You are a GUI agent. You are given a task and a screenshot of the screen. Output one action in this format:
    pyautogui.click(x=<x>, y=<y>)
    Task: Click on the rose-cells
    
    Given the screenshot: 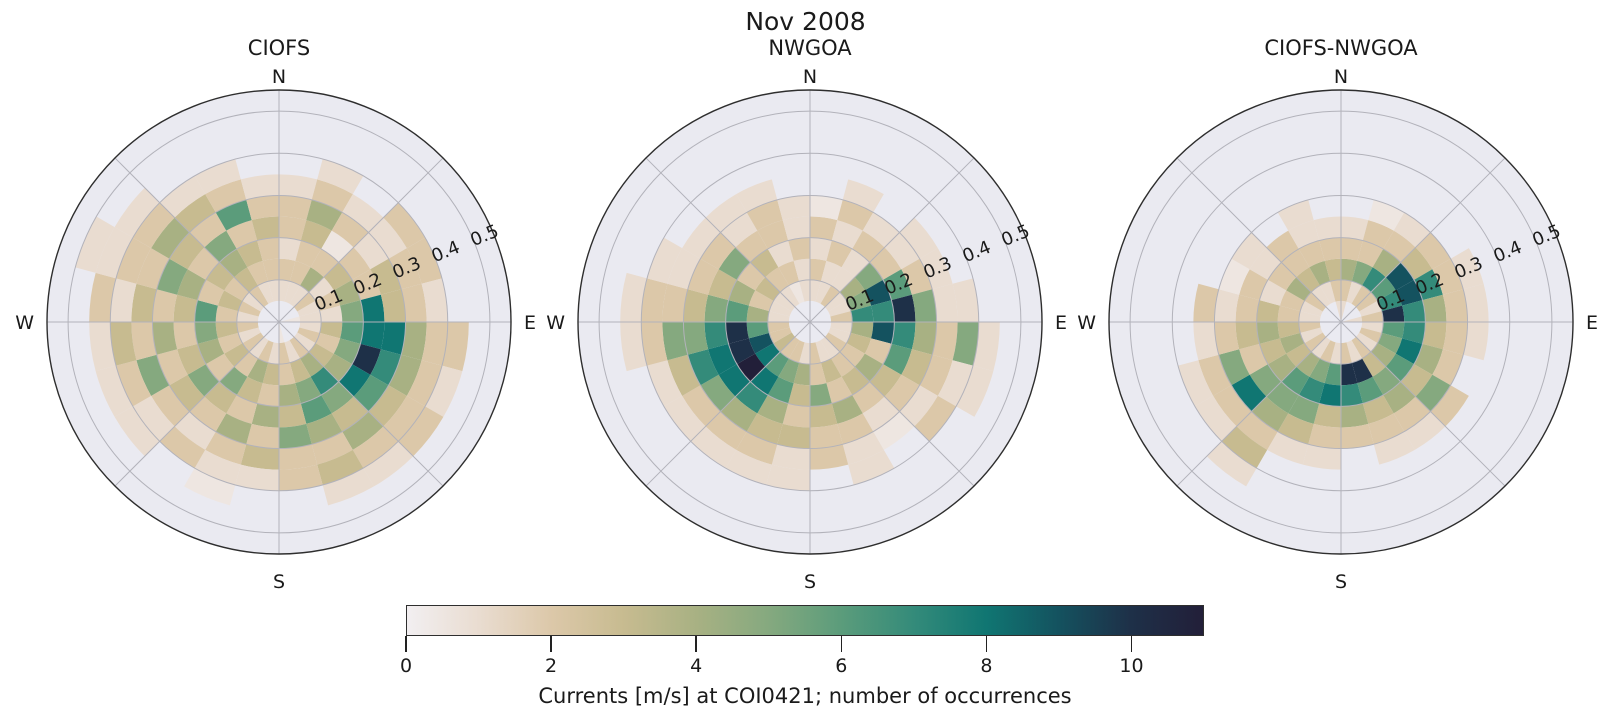 What is the action you would take?
    pyautogui.click(x=810, y=335)
    